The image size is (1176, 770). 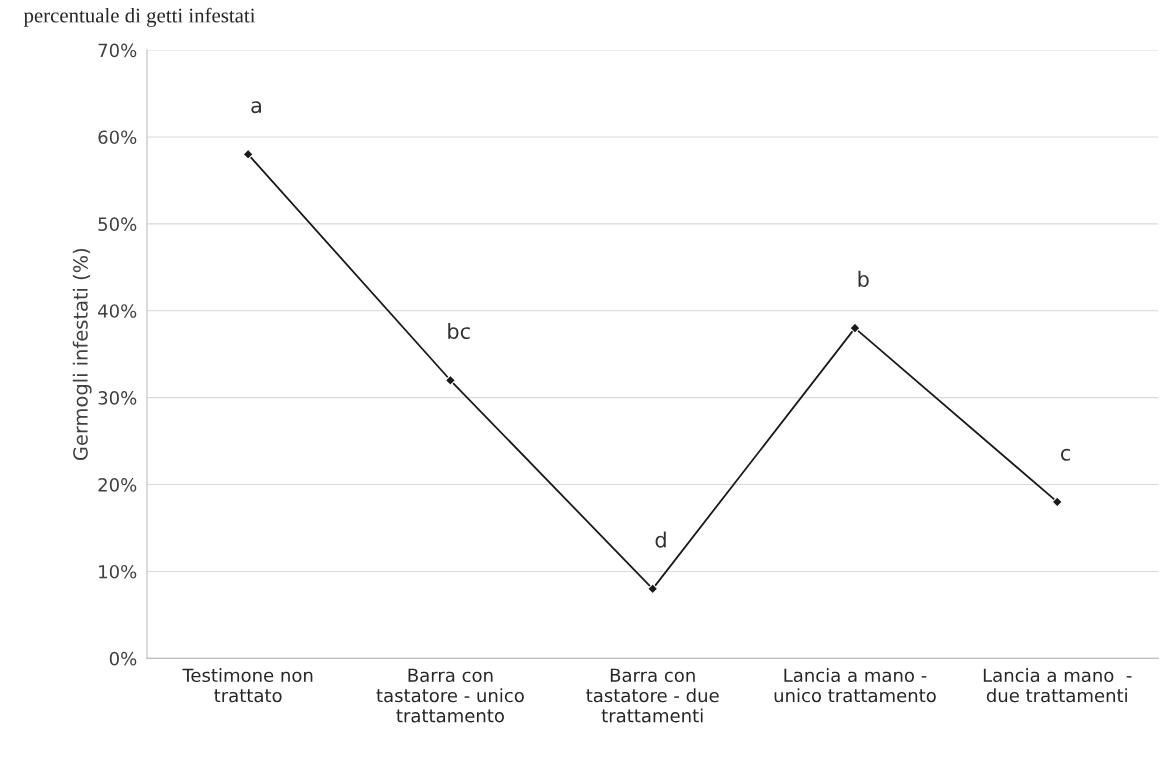 I want to click on y-tick-label: 0%, so click(x=123, y=658).